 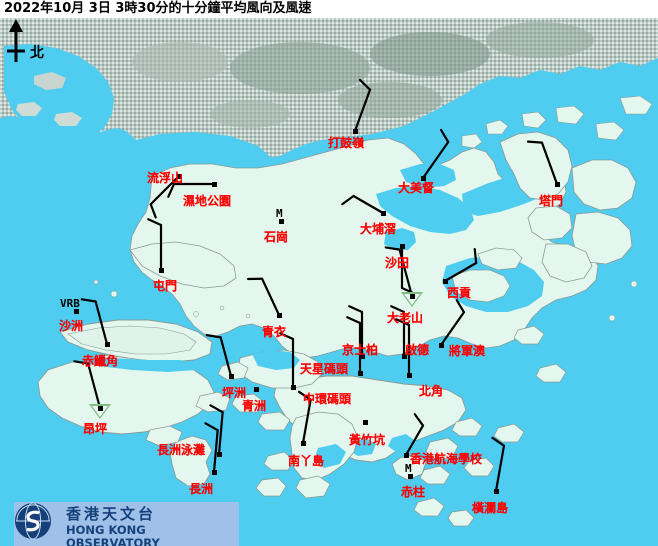 I want to click on station-label: 青洲, so click(x=254, y=406).